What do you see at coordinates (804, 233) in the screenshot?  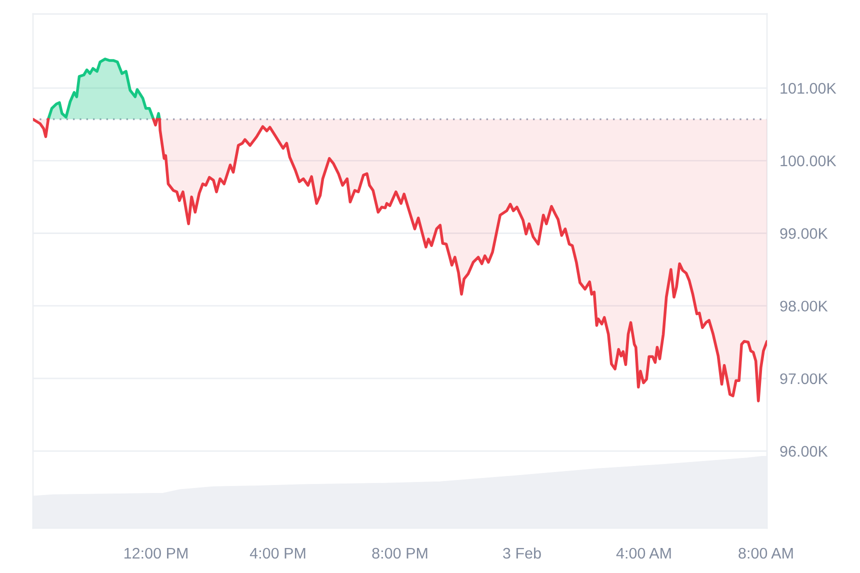 I see `y-tick-label: 99.00K` at bounding box center [804, 233].